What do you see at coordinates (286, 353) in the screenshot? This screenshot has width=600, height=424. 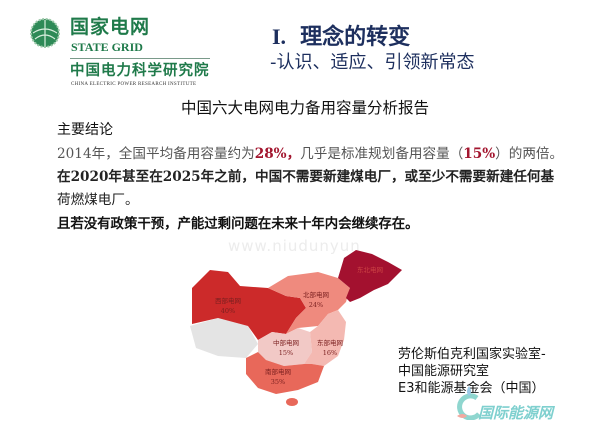 I see `value-central: 15%` at bounding box center [286, 353].